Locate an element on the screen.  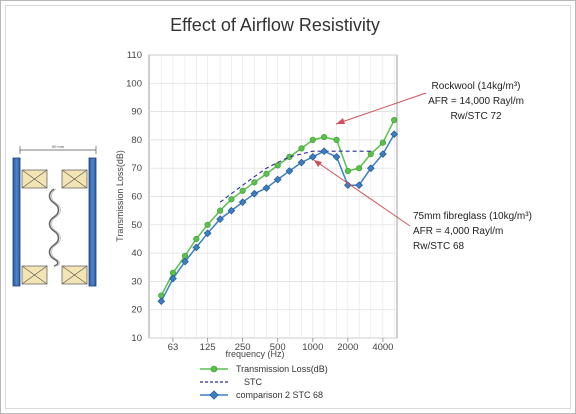
insulation-coil-inner is located at coordinates (56, 227).